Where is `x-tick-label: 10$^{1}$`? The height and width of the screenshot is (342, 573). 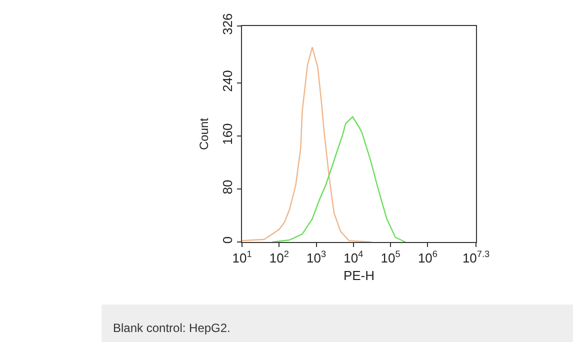
x-tick-label: 10$^{1}$ is located at coordinates (242, 257).